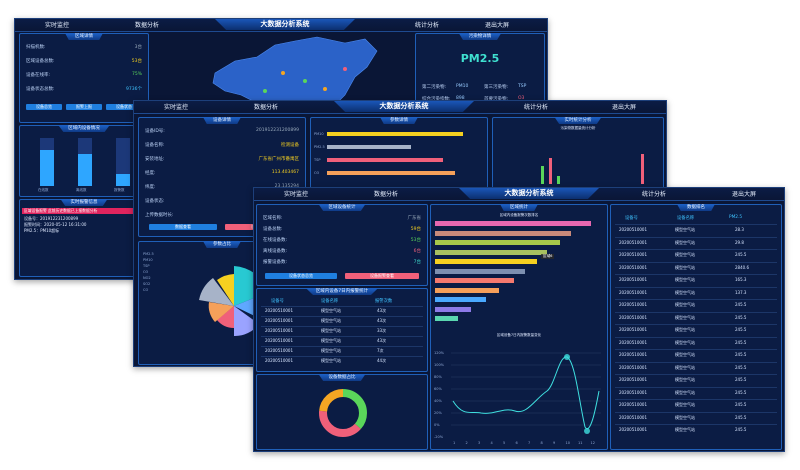 This screenshot has width=800, height=470. I want to click on params-label: TSP, so click(317, 160).